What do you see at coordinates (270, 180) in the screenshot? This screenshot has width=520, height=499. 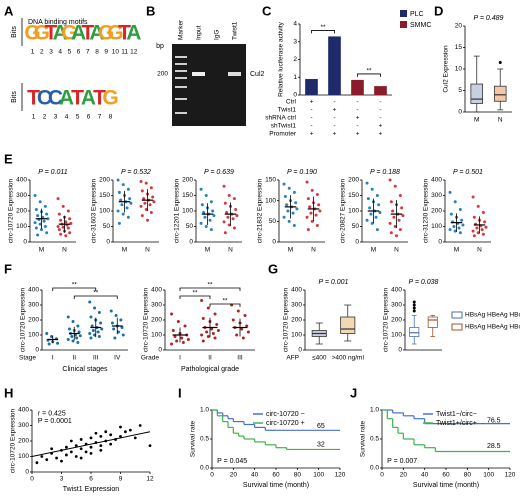 I see `y-tick-label: 150` at bounding box center [270, 180].